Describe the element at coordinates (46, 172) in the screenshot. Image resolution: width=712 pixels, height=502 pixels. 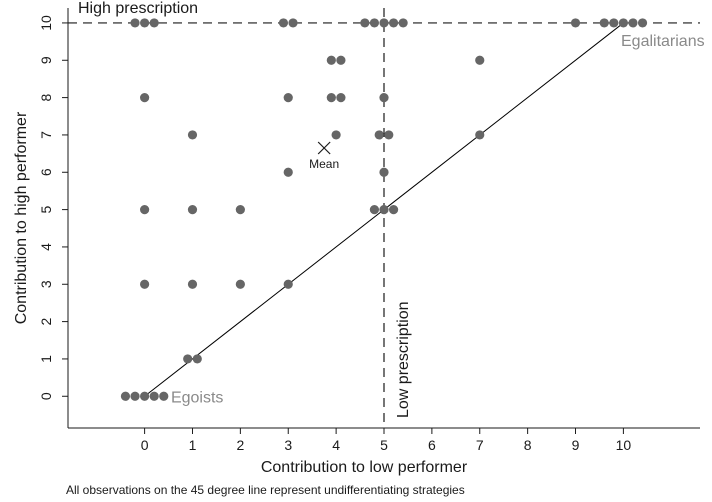
I see `y-tick-label: 6` at that location.